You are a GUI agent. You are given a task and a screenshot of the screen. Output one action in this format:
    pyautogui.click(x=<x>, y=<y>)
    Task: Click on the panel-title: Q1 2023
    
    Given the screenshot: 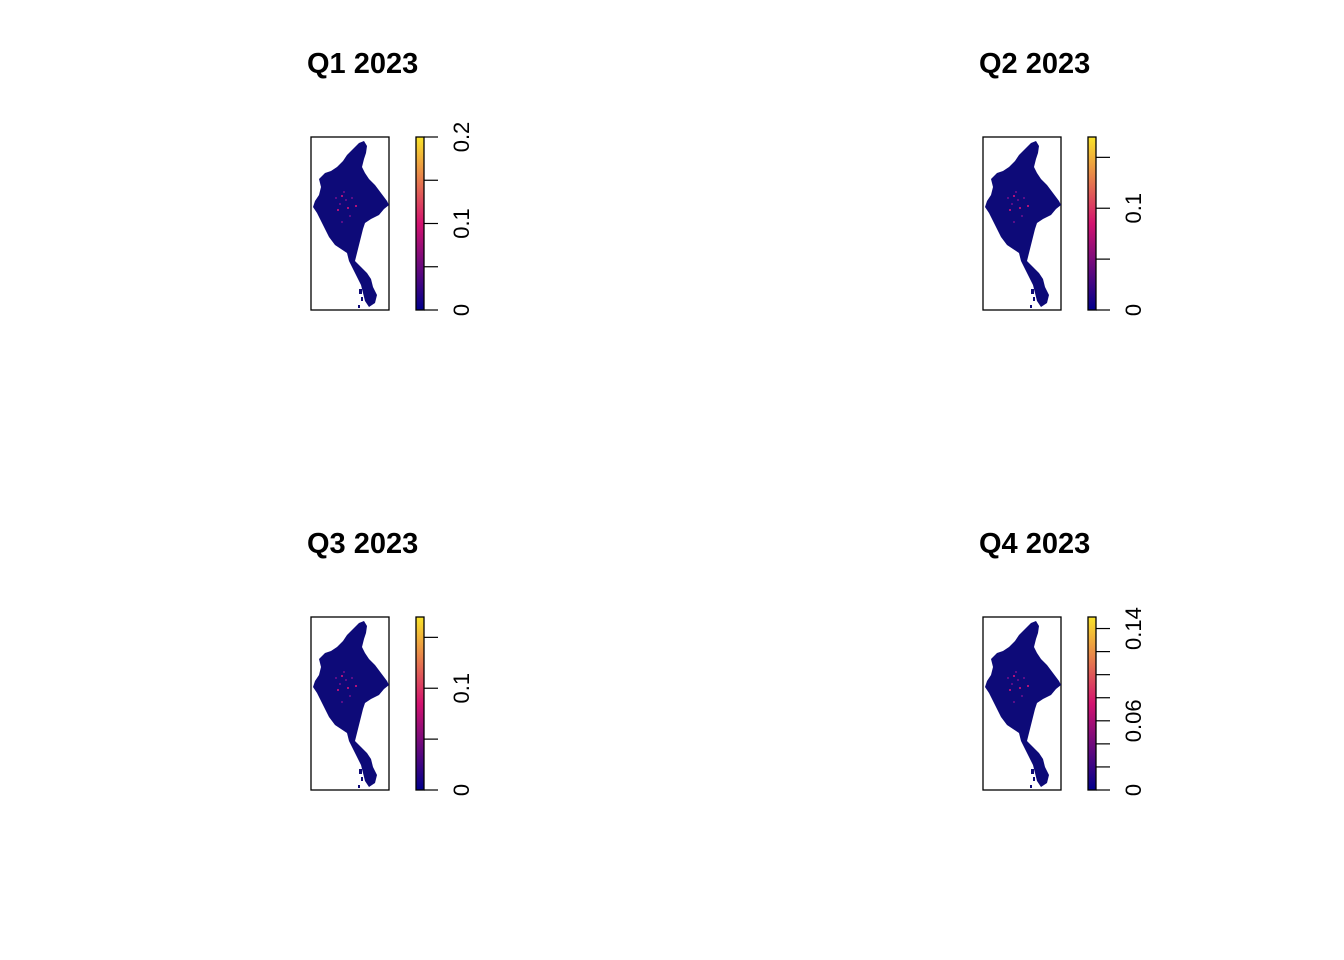 What is the action you would take?
    pyautogui.click(x=363, y=64)
    